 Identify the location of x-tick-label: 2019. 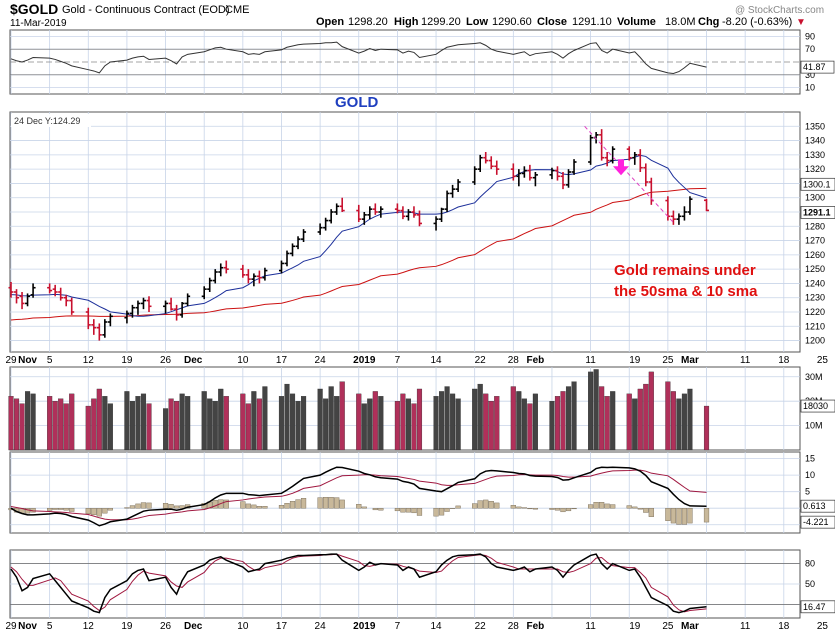
(364, 360).